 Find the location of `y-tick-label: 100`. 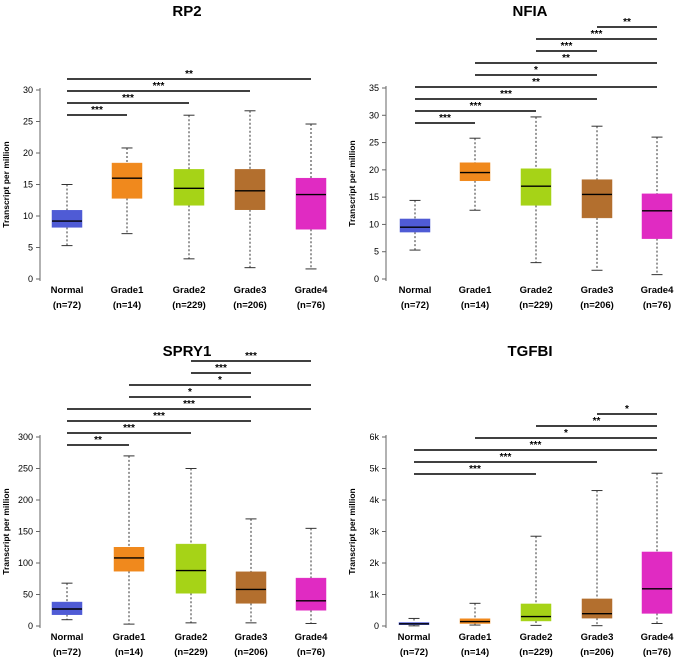

y-tick-label: 100 is located at coordinates (25, 563).